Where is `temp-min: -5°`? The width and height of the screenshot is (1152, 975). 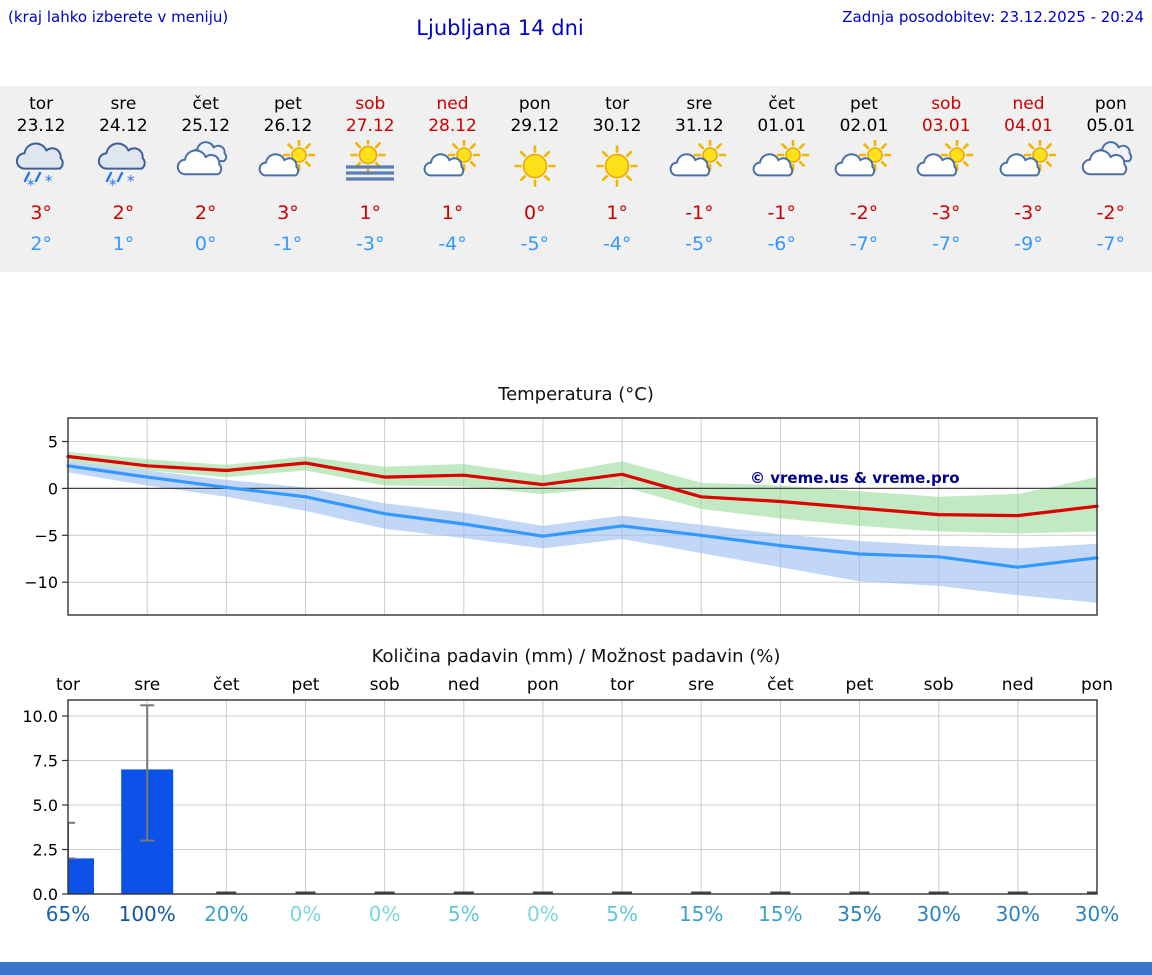
temp-min: -5° is located at coordinates (535, 244).